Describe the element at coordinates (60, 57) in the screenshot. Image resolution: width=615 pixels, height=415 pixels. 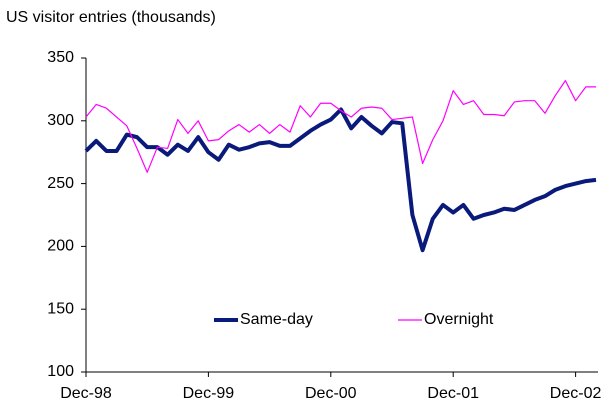
I see `y-tick-label: 350` at that location.